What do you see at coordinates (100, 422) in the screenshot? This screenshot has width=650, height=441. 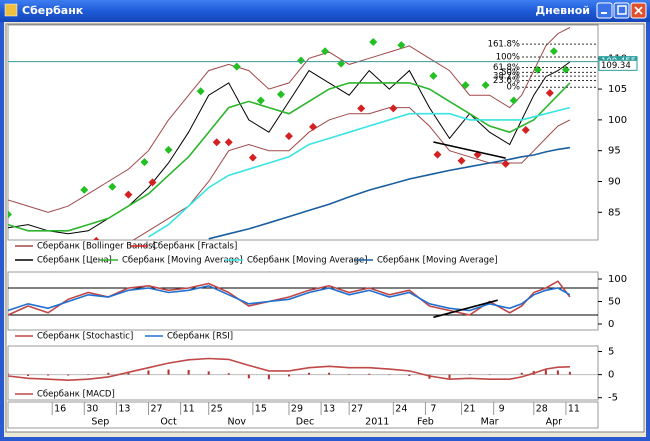 I see `month-label: Sep` at bounding box center [100, 422].